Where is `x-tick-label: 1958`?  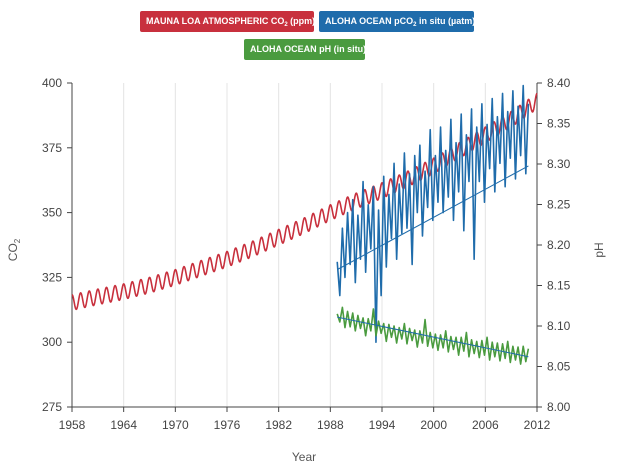 x-tick-label: 1958 is located at coordinates (72, 425).